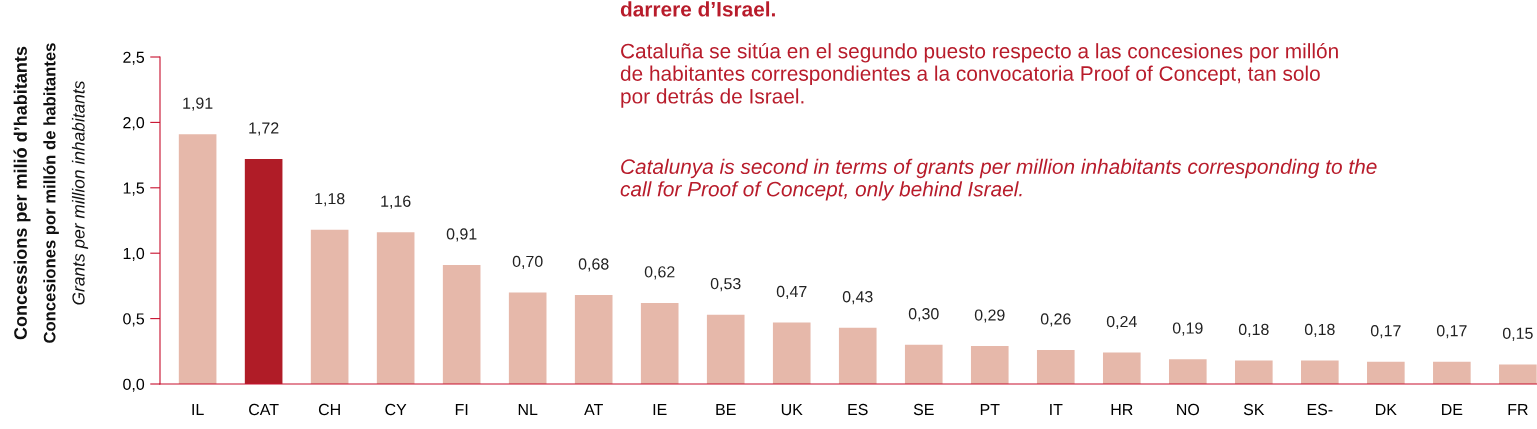 The width and height of the screenshot is (1537, 429). What do you see at coordinates (134, 189) in the screenshot?
I see `y-tick-label: 1,5` at bounding box center [134, 189].